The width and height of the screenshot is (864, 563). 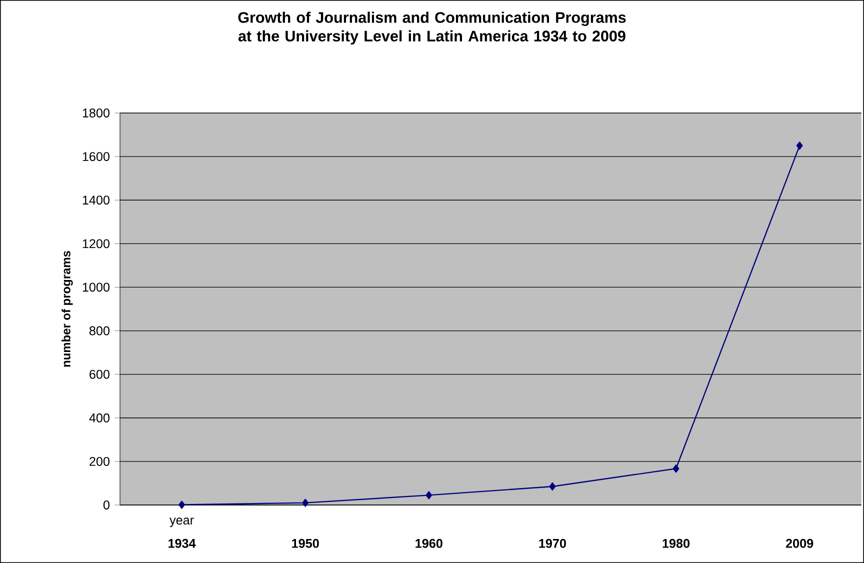 I want to click on y-tick-label: 1400, so click(x=96, y=200).